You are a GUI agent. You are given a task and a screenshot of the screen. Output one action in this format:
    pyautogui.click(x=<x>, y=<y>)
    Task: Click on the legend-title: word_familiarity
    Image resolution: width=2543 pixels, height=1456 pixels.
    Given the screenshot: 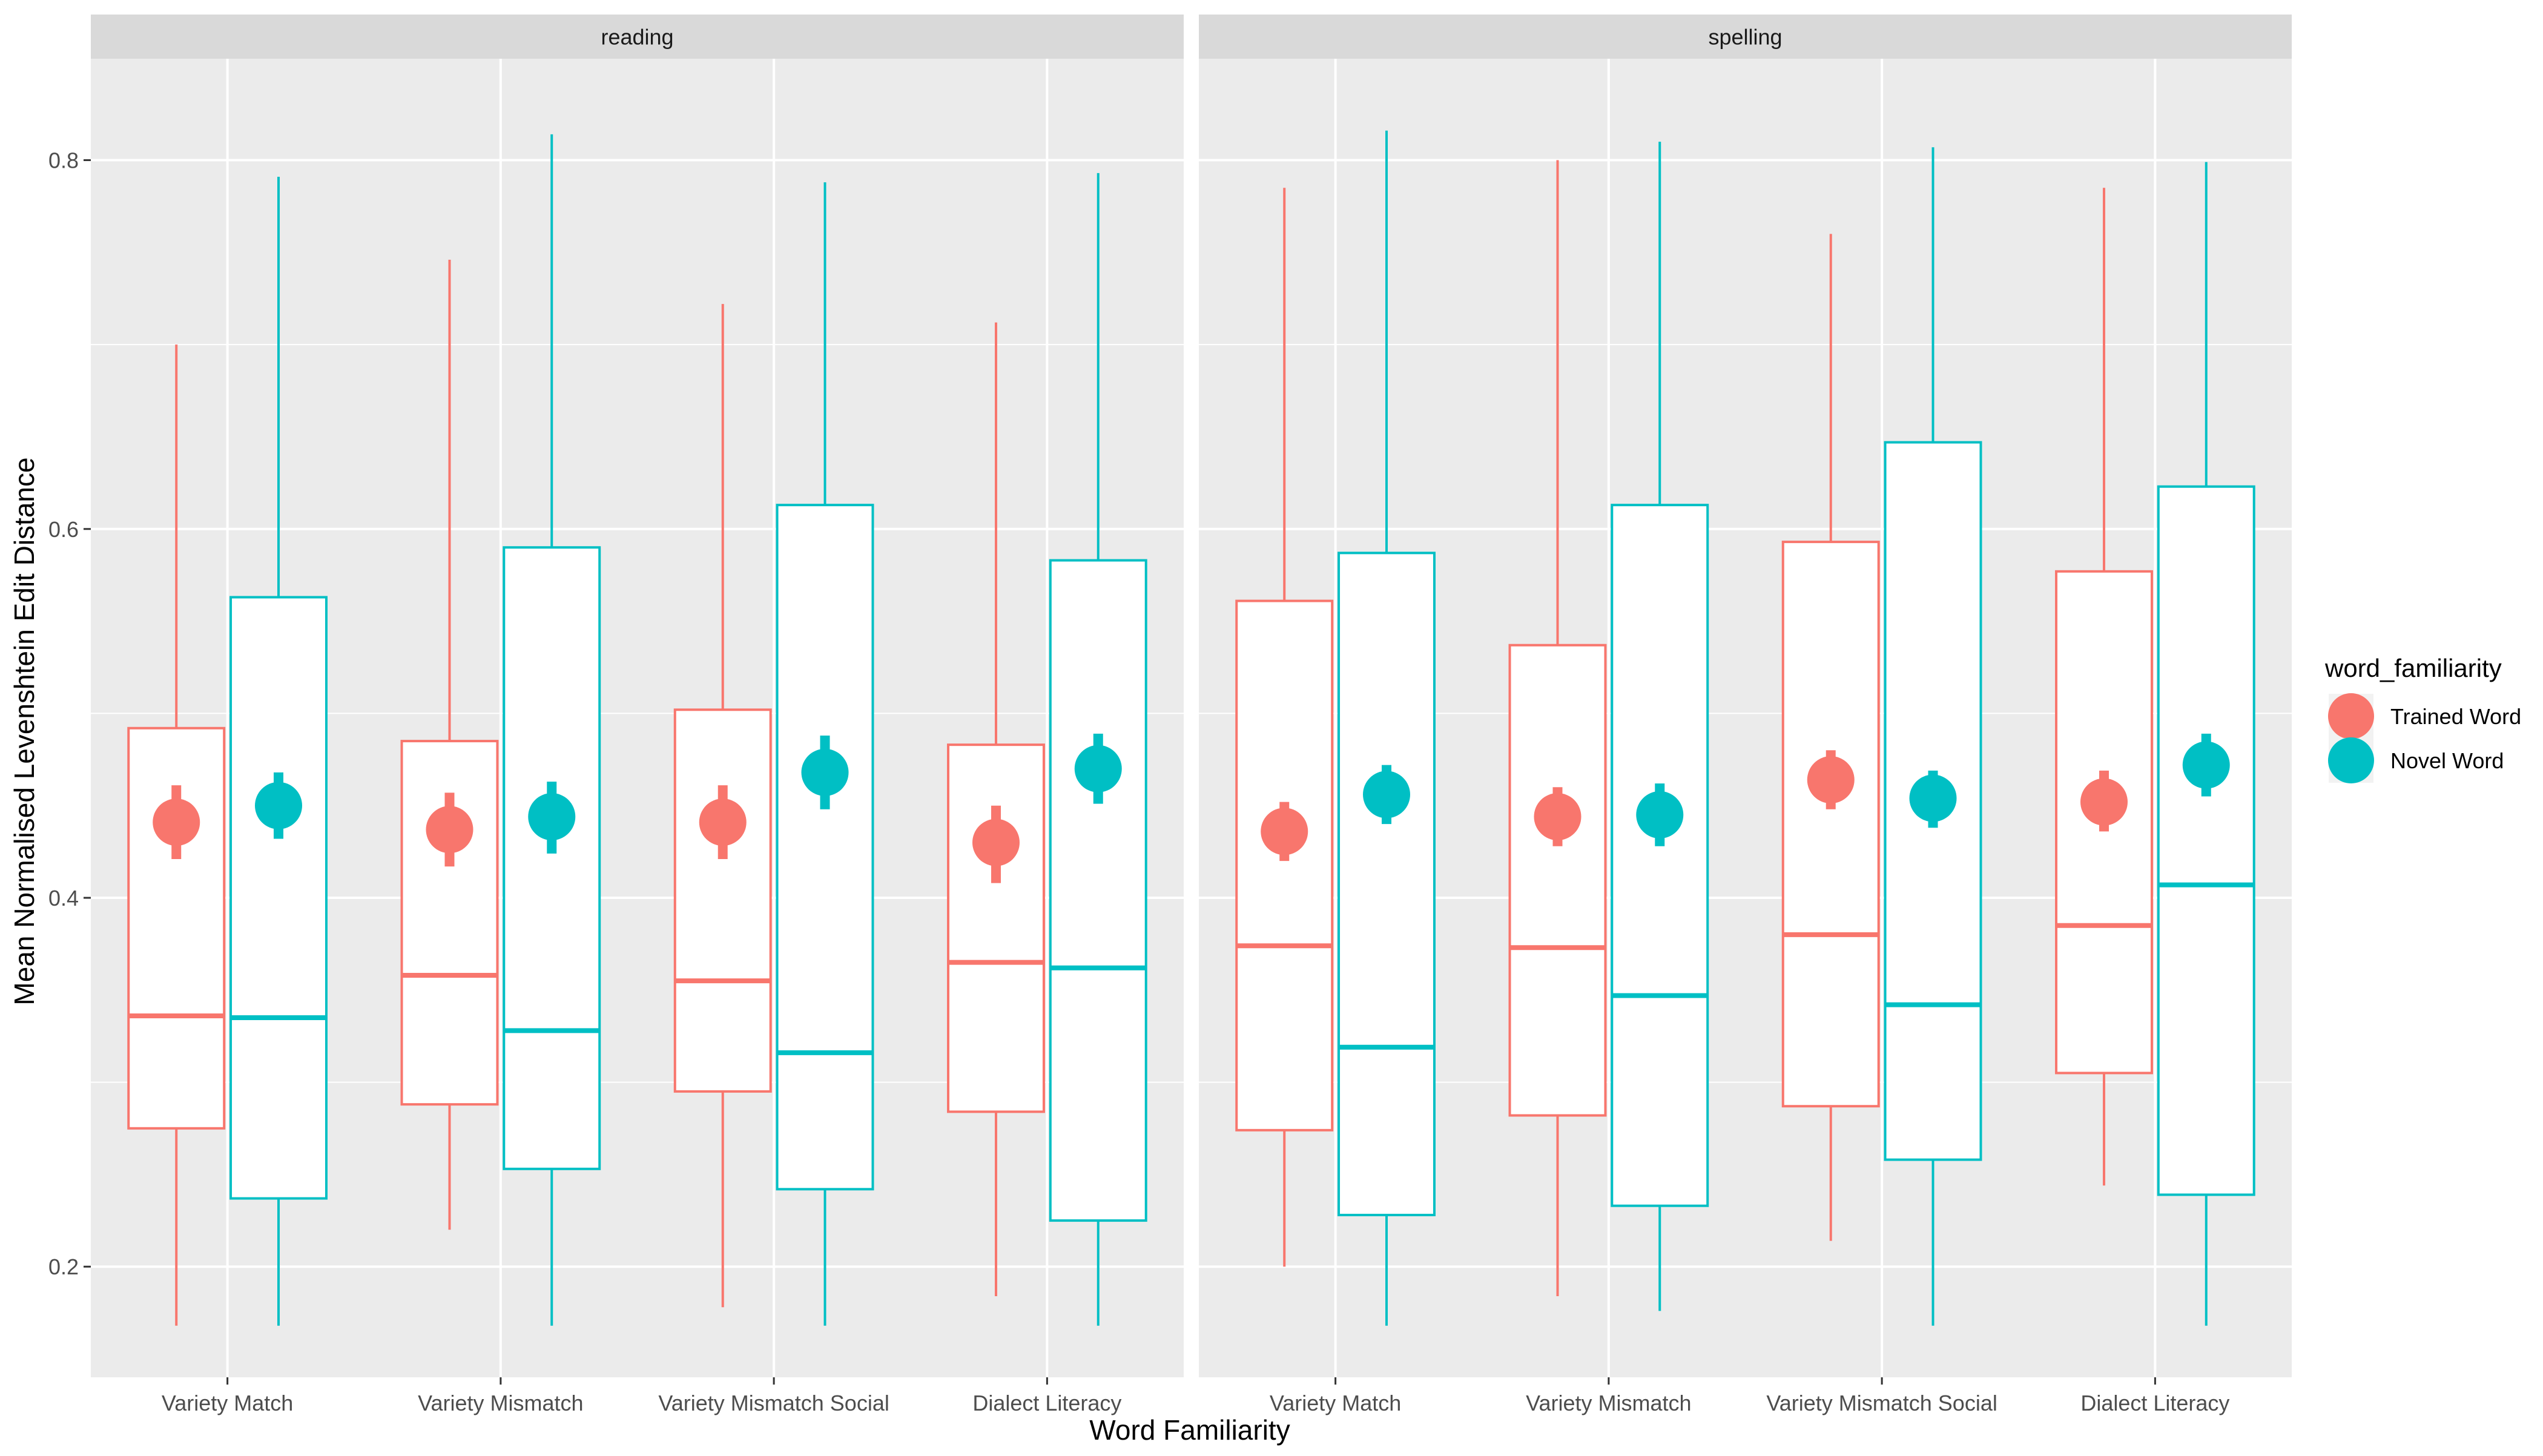 What is the action you would take?
    pyautogui.click(x=2413, y=668)
    